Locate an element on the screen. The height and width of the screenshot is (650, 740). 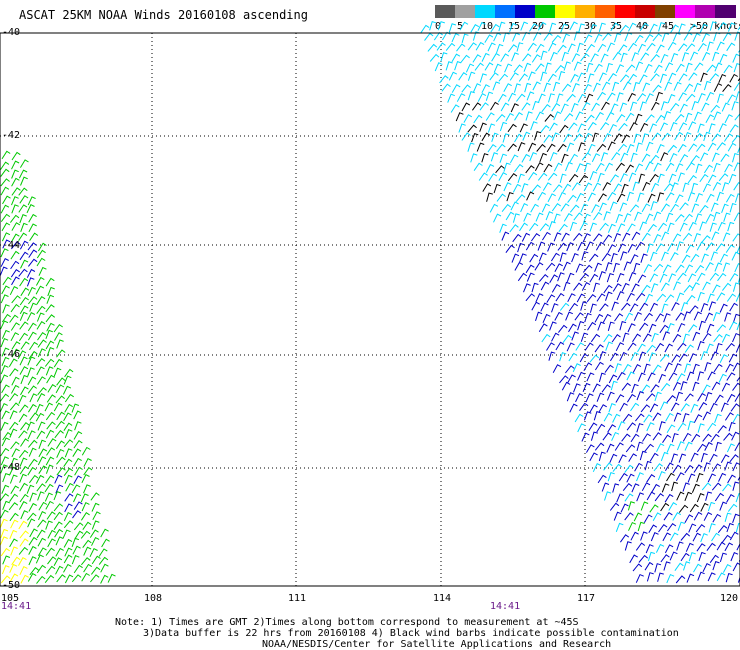
legend-label: 0 is located at coordinates (438, 26).